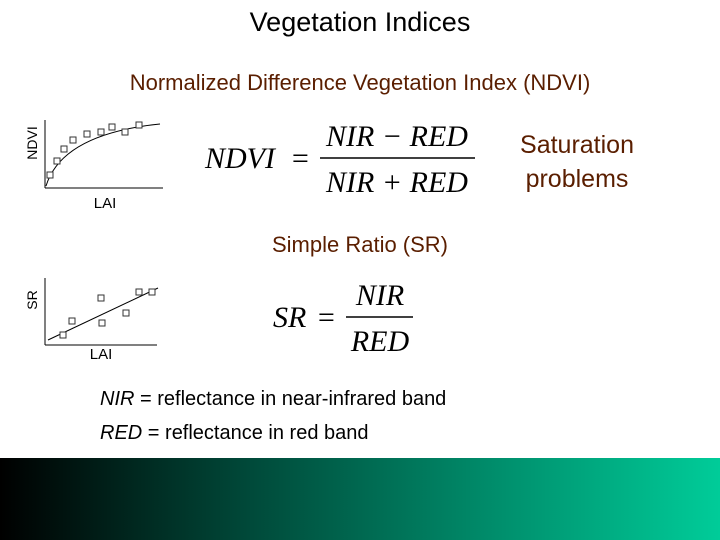 This screenshot has width=720, height=540. What do you see at coordinates (93, 166) in the screenshot?
I see `ndvi-sketch: NDVI LAI` at bounding box center [93, 166].